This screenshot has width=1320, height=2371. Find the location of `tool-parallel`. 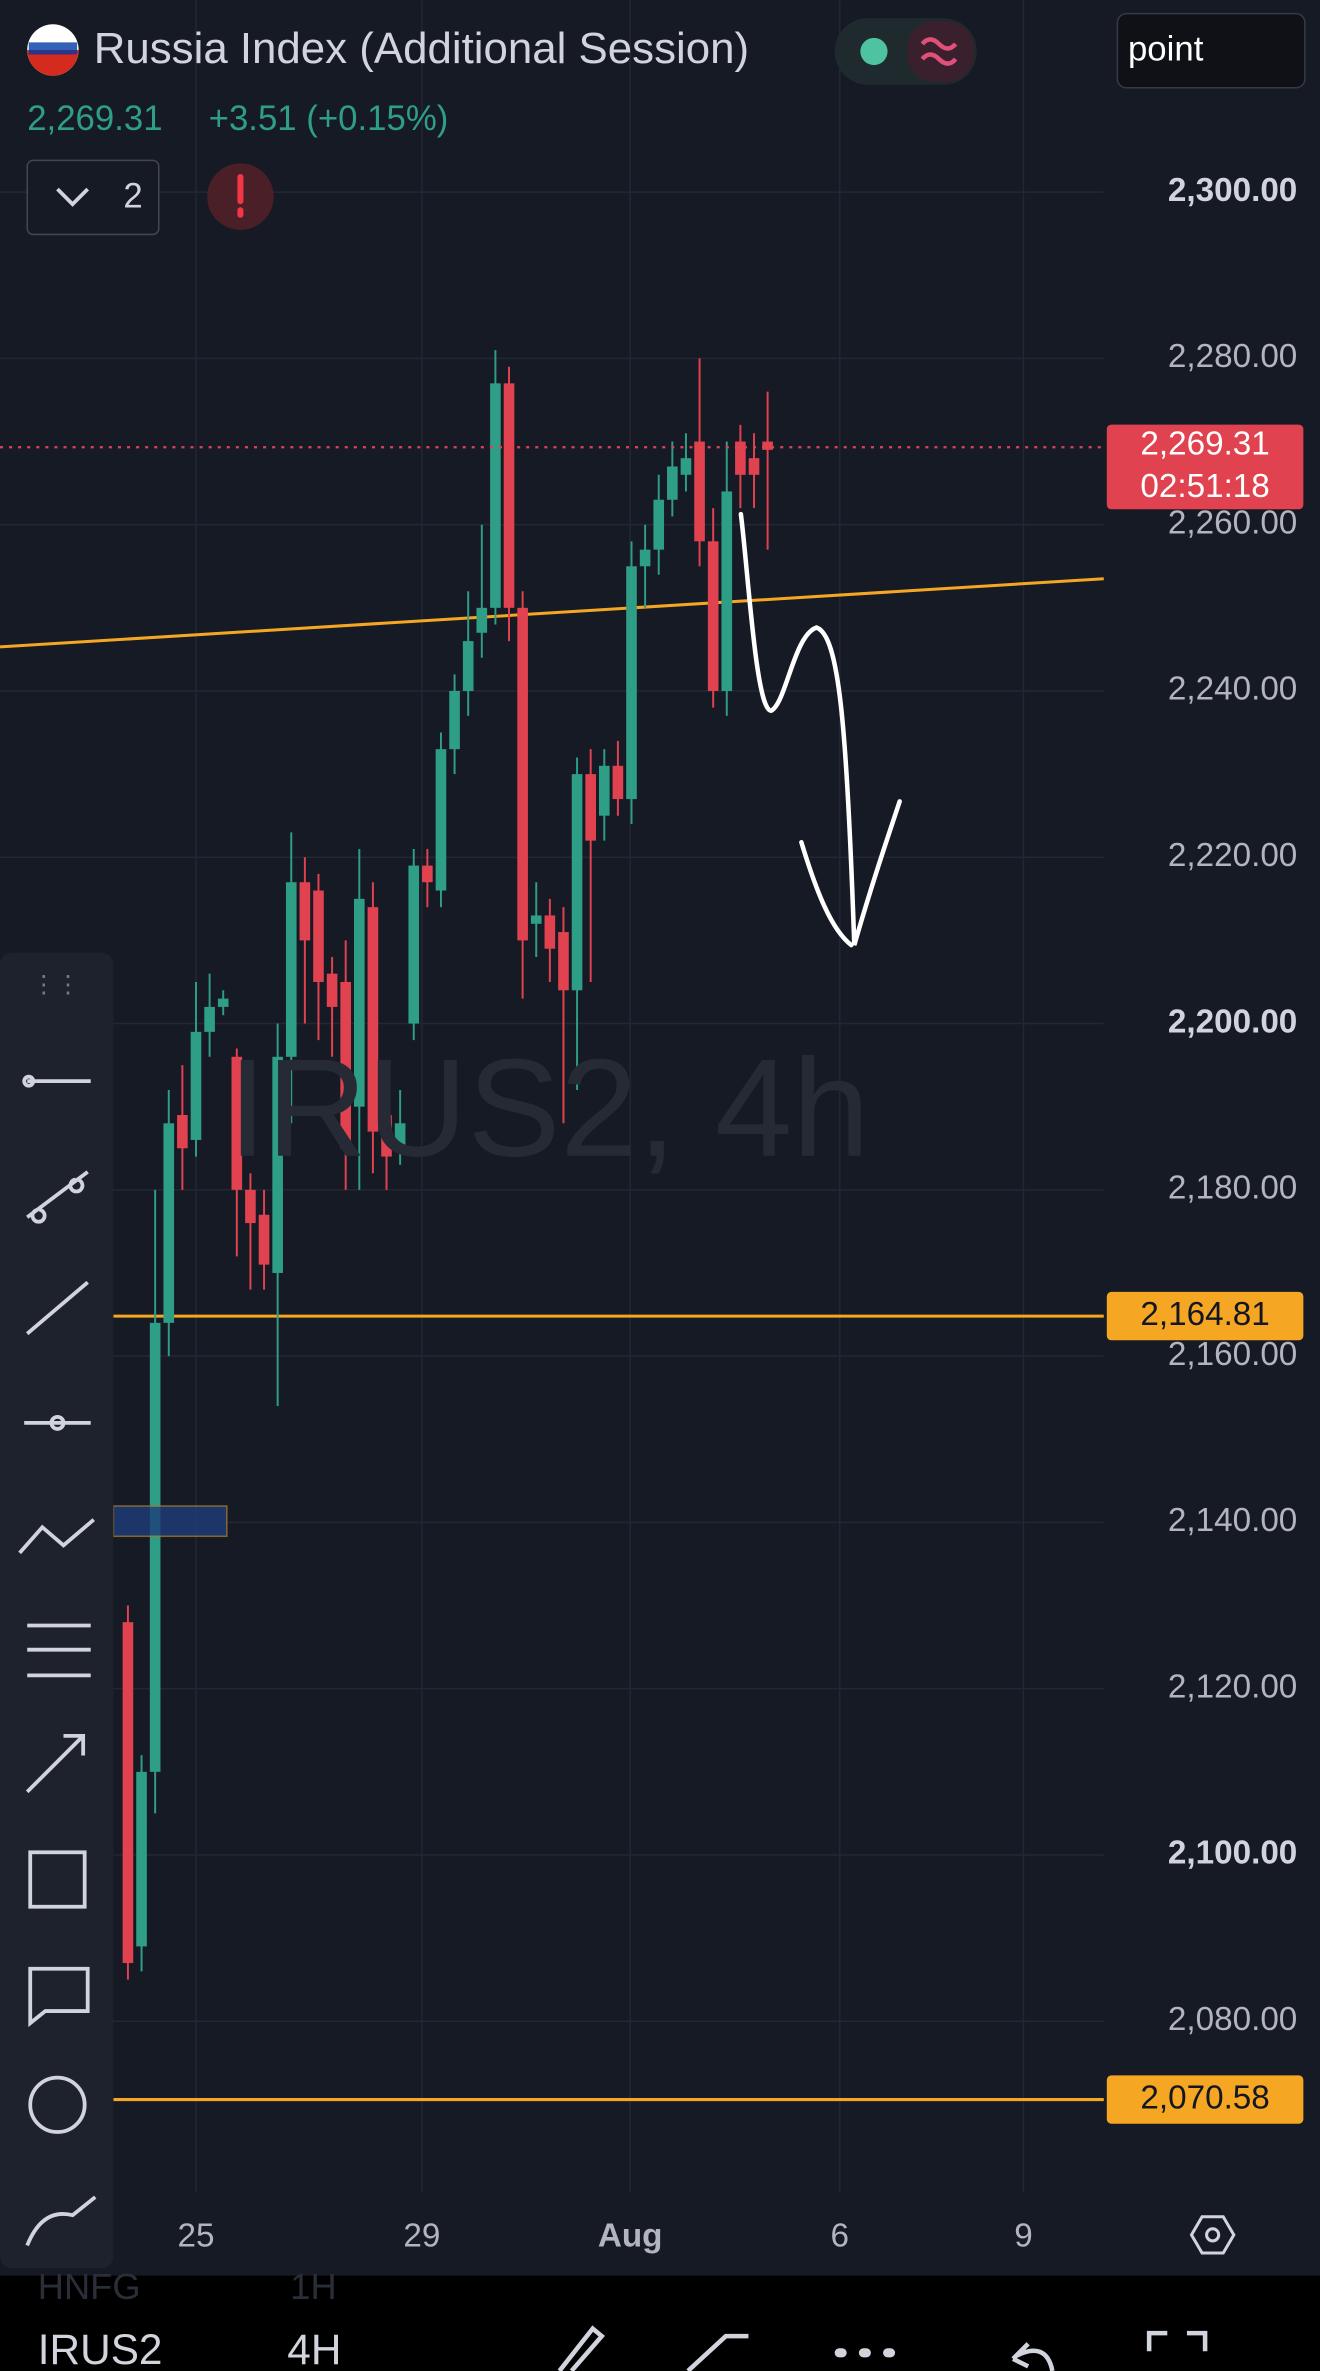

tool-parallel is located at coordinates (57, 1197).